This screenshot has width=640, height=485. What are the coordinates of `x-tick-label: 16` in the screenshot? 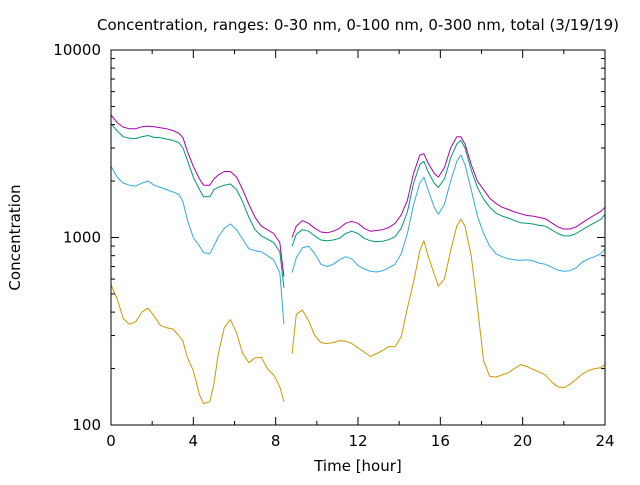 It's located at (440, 441).